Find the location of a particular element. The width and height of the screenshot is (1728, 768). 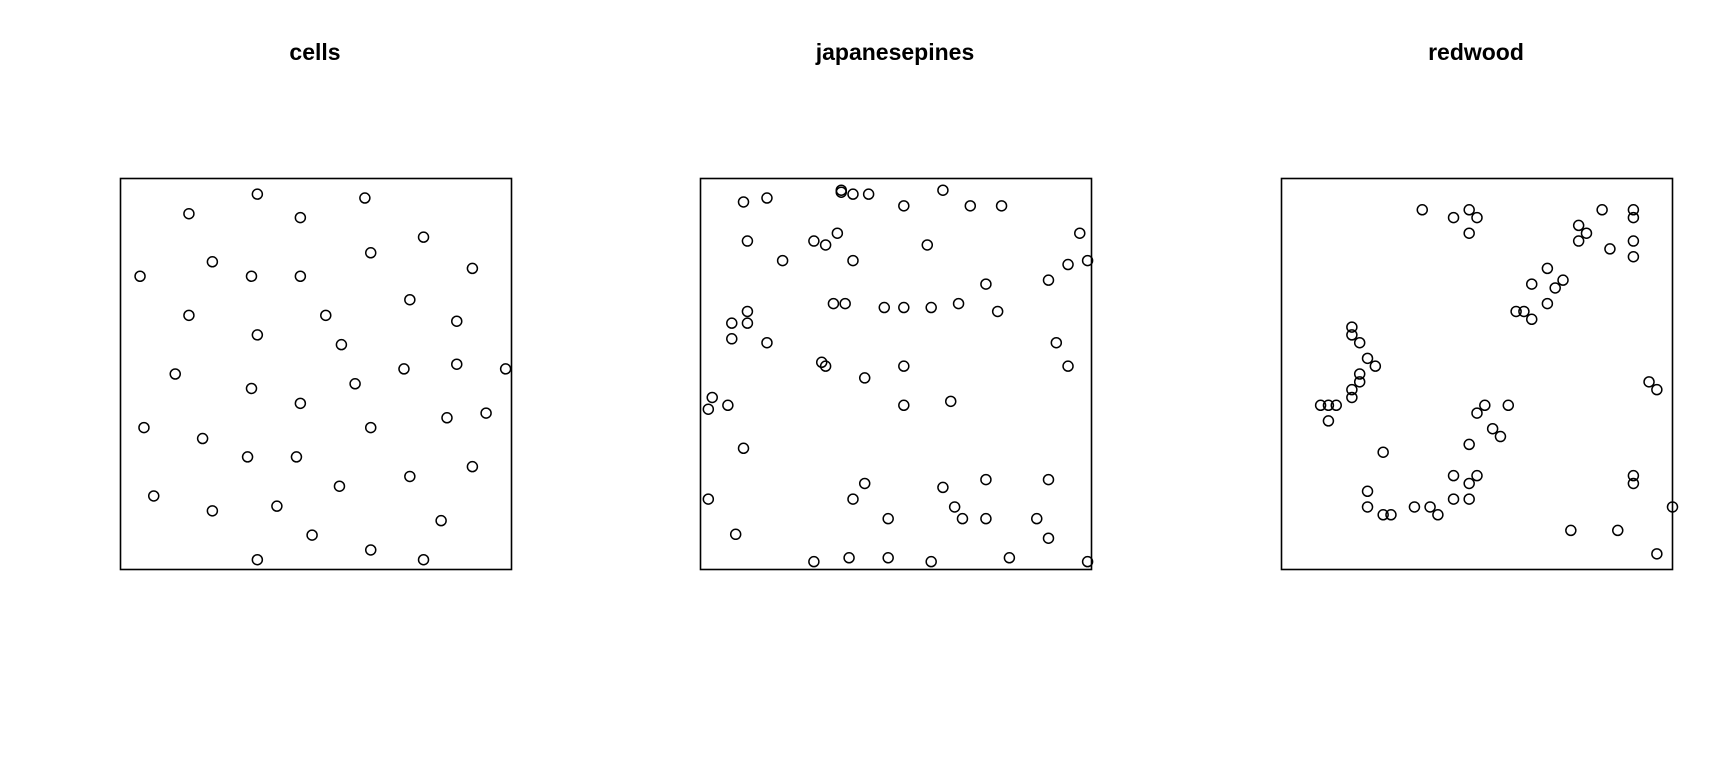

plot-frame-japanesepines is located at coordinates (896, 374).